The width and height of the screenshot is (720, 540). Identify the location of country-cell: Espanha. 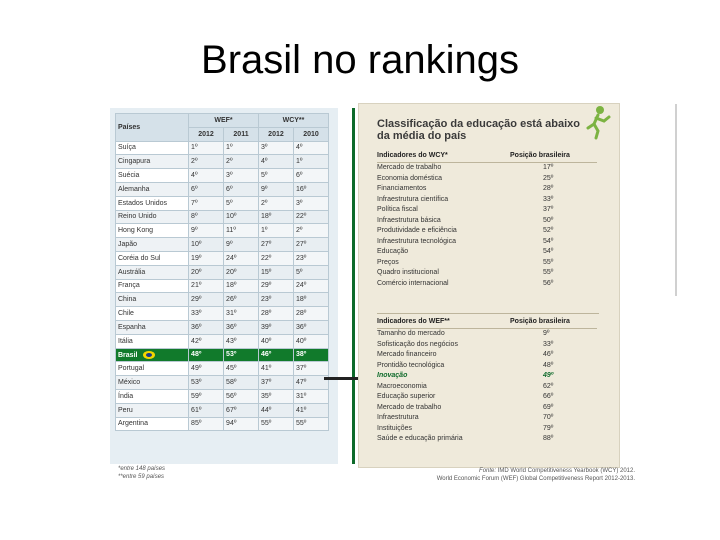
(152, 327).